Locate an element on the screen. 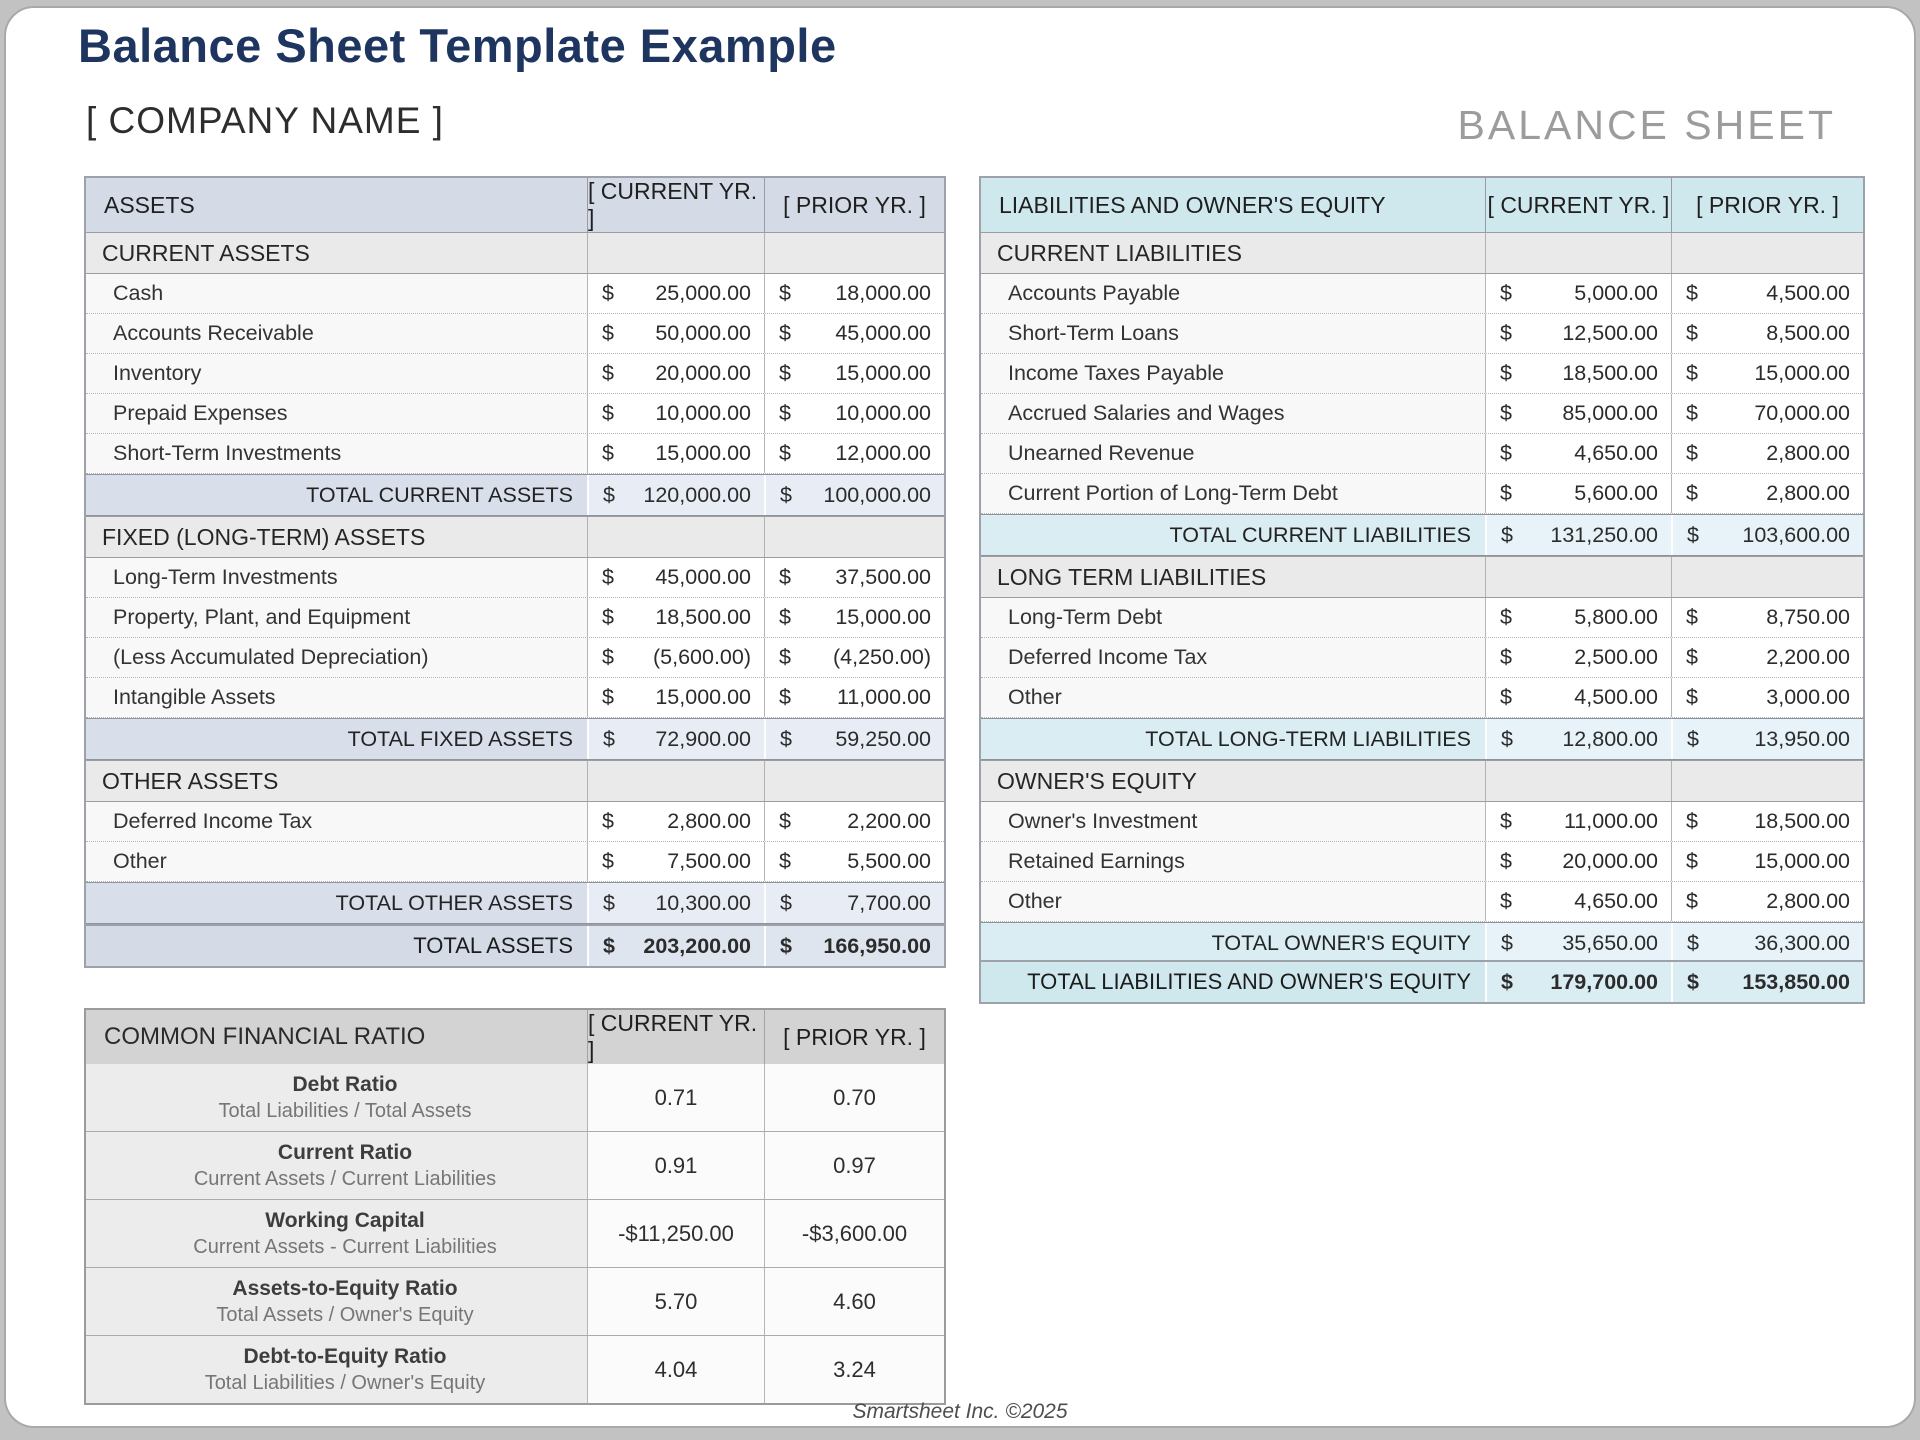 The width and height of the screenshot is (1920, 1440). current-yr-cell: $ (5,600.00) is located at coordinates (675, 657).